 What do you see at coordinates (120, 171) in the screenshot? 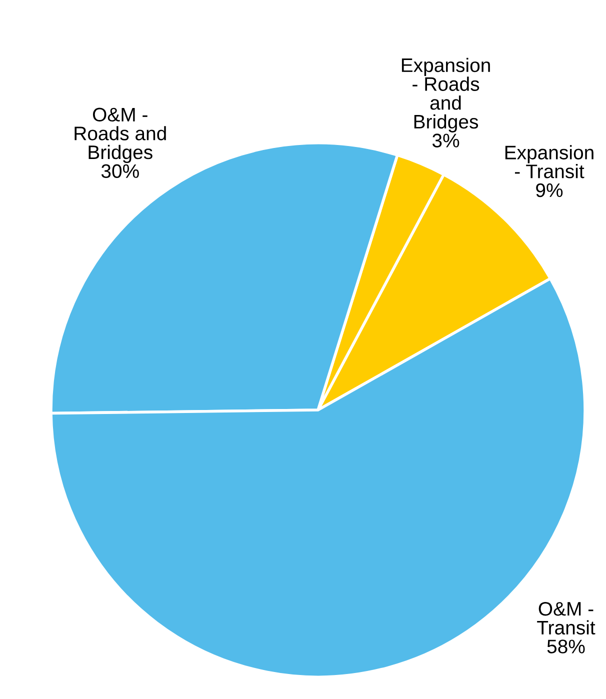
I see `data-label: 30%` at bounding box center [120, 171].